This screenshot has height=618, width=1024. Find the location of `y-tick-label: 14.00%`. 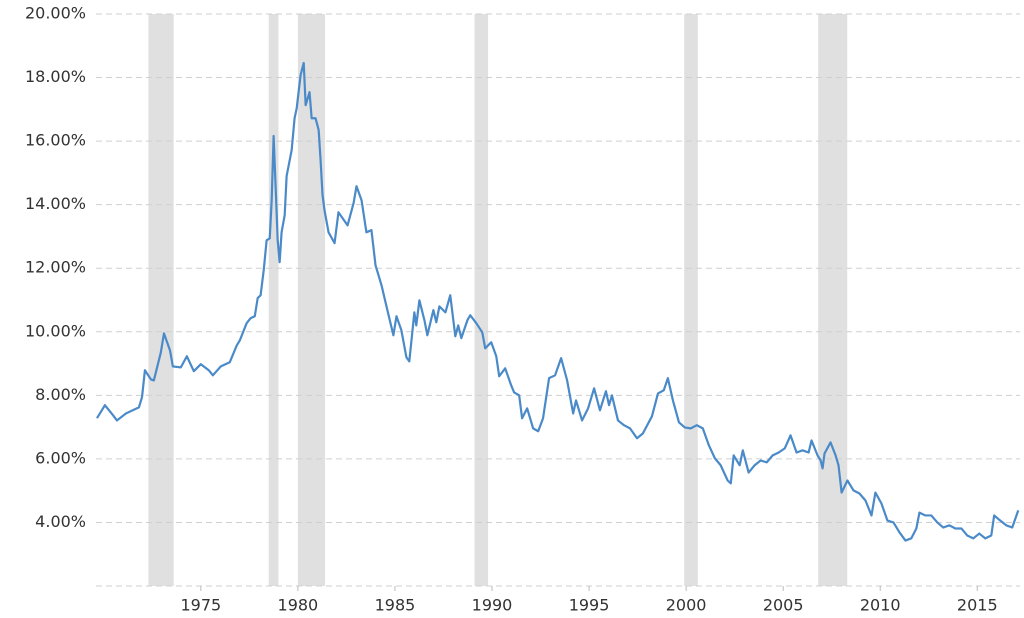

y-tick-label: 14.00% is located at coordinates (55, 203).